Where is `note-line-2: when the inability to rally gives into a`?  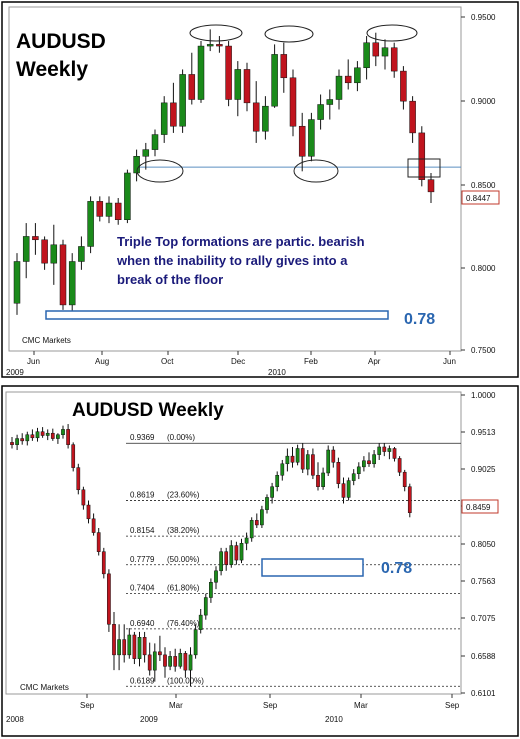 note-line-2: when the inability to rally gives into a is located at coordinates (232, 260).